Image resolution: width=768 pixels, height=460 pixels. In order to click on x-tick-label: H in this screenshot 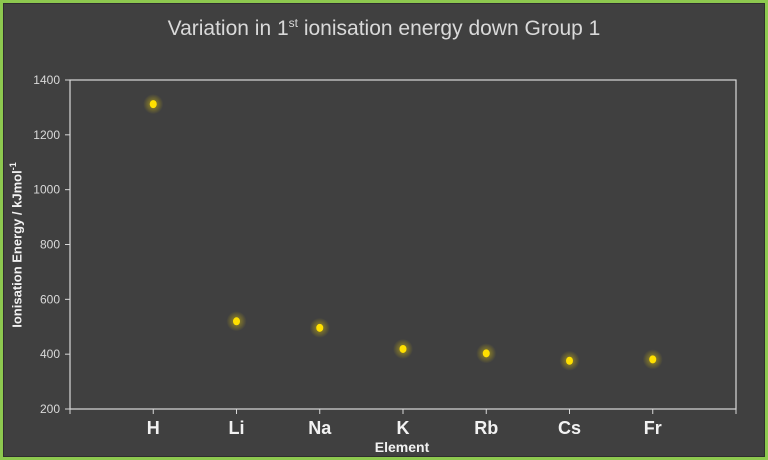, I will do `click(153, 428)`.